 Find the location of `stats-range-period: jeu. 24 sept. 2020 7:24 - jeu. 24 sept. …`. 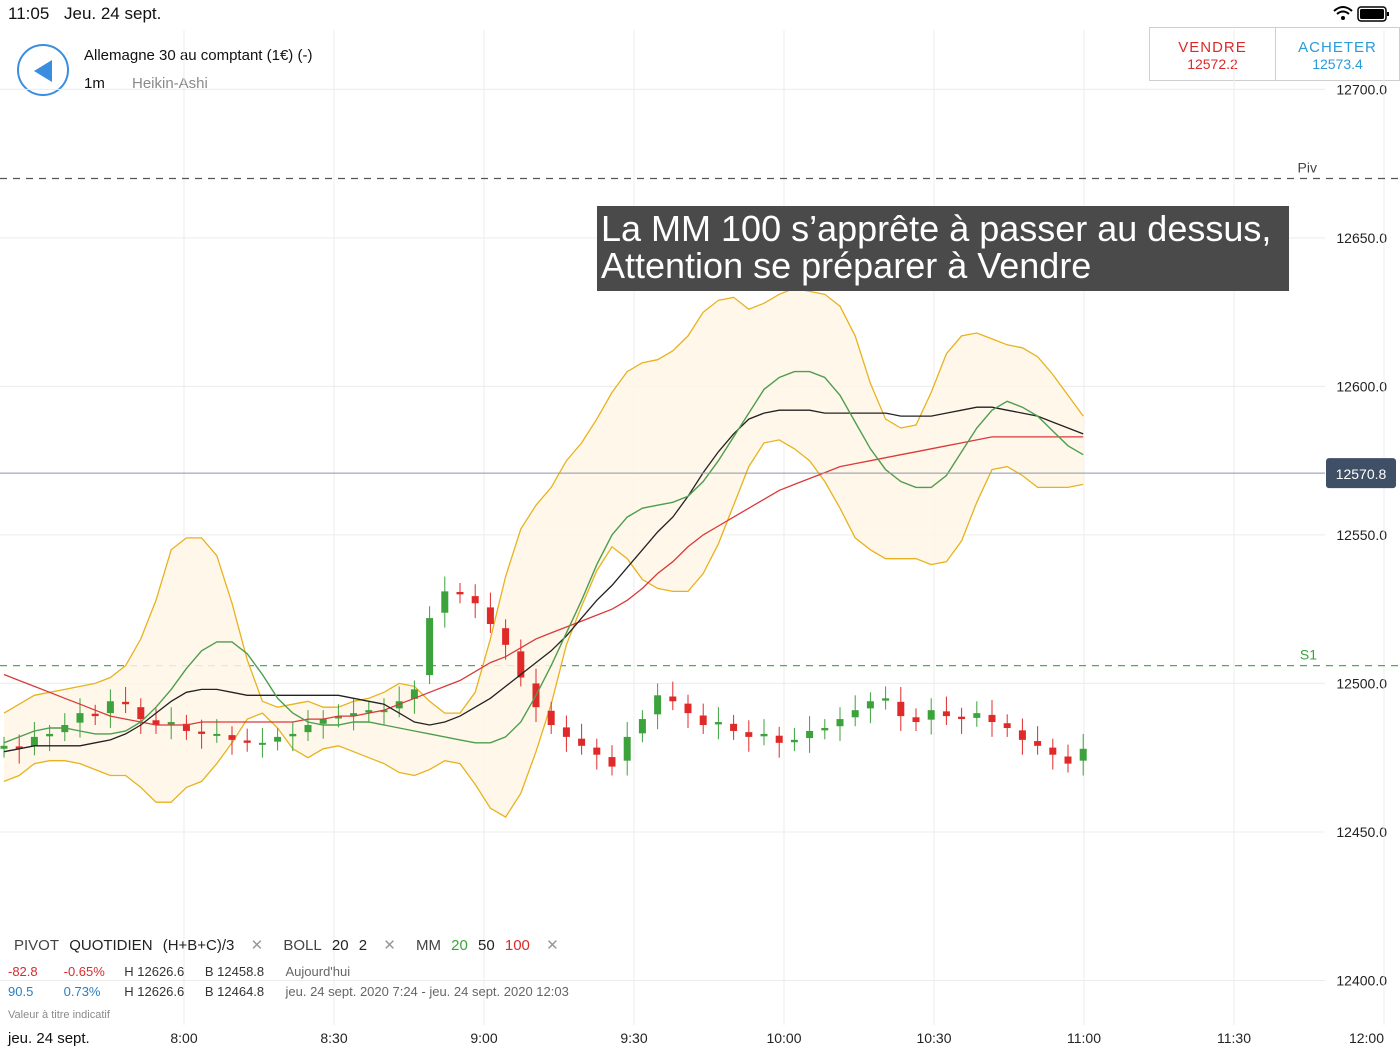

stats-range-period: jeu. 24 sept. 2020 7:24 - jeu. 24 sept. … is located at coordinates (427, 991).